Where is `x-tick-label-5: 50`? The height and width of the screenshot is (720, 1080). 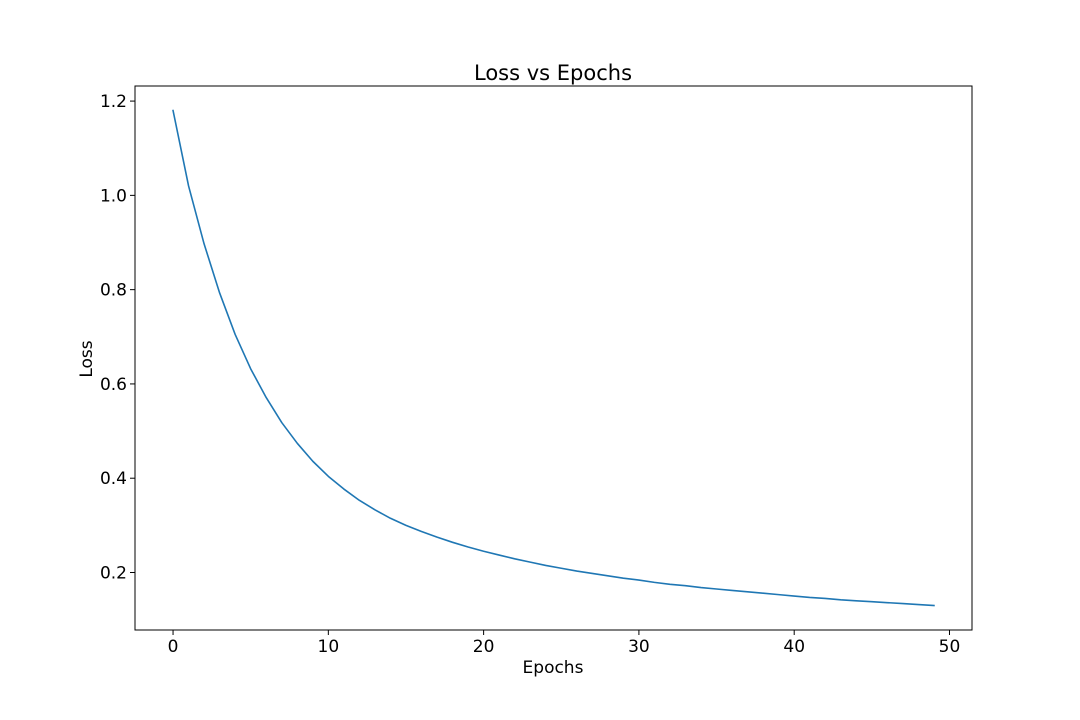
x-tick-label-5: 50 is located at coordinates (950, 647).